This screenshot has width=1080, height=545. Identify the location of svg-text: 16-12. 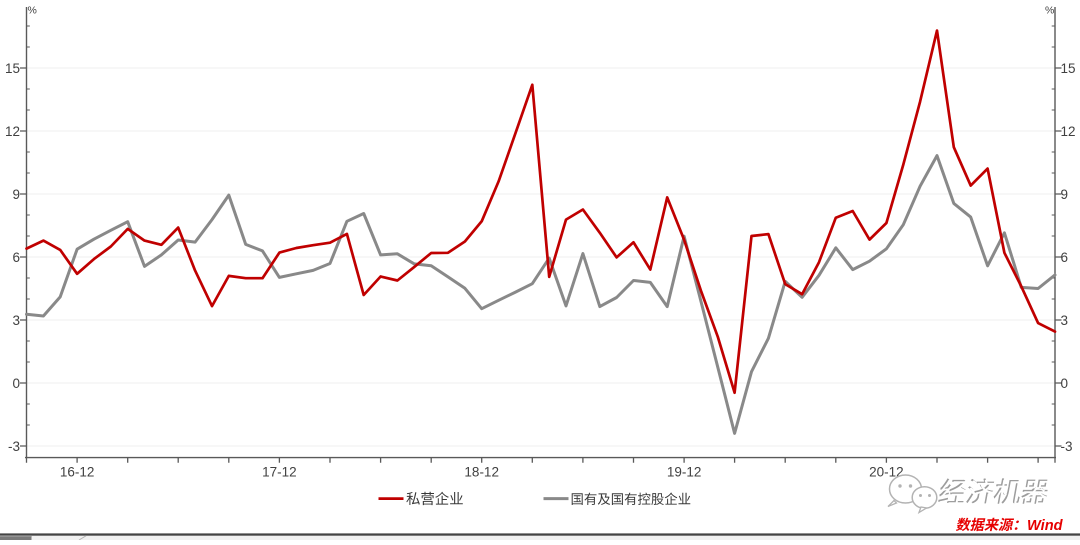
(77, 471).